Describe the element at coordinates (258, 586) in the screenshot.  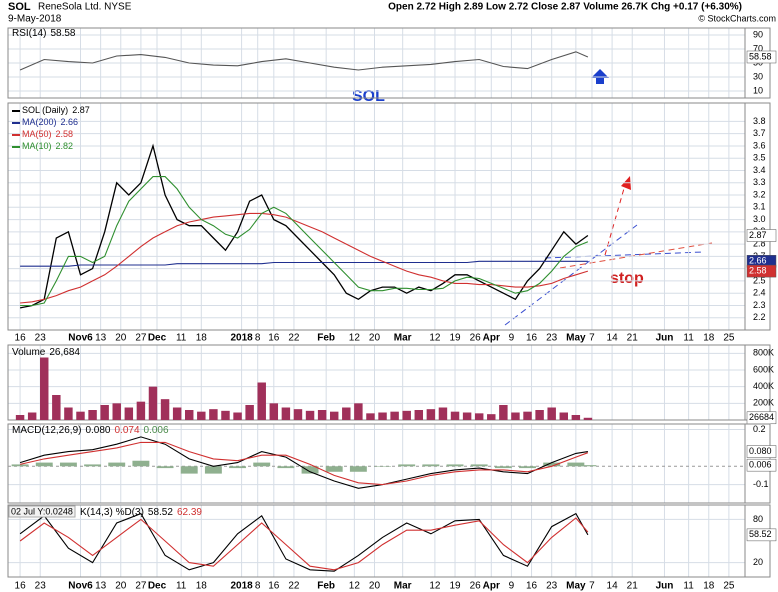
I see `x-tick-label: 8` at that location.